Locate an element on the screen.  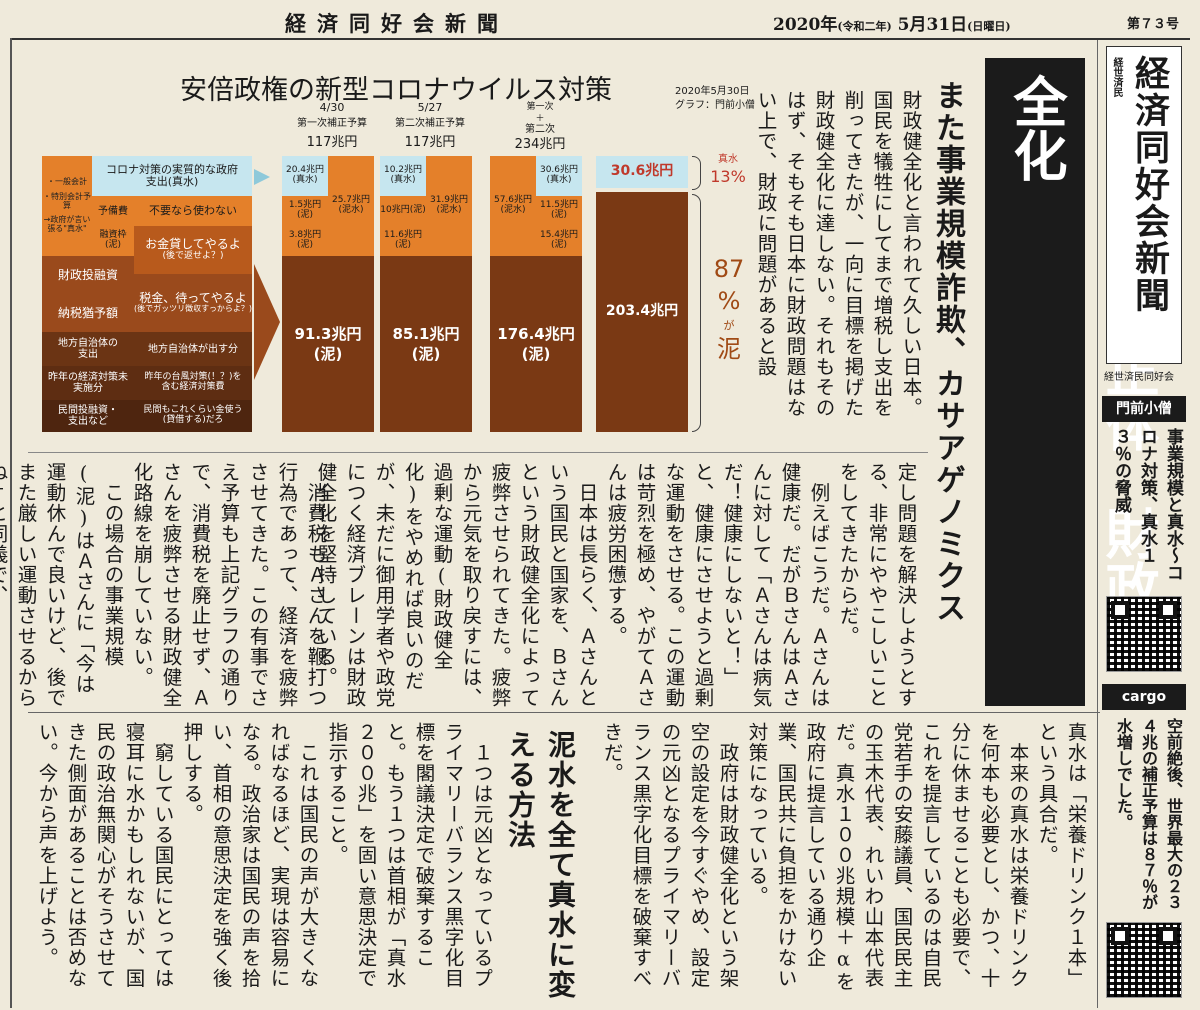
sidebar-logo-box: 経世済民 経済同好会新聞 is located at coordinates (1144, 205).